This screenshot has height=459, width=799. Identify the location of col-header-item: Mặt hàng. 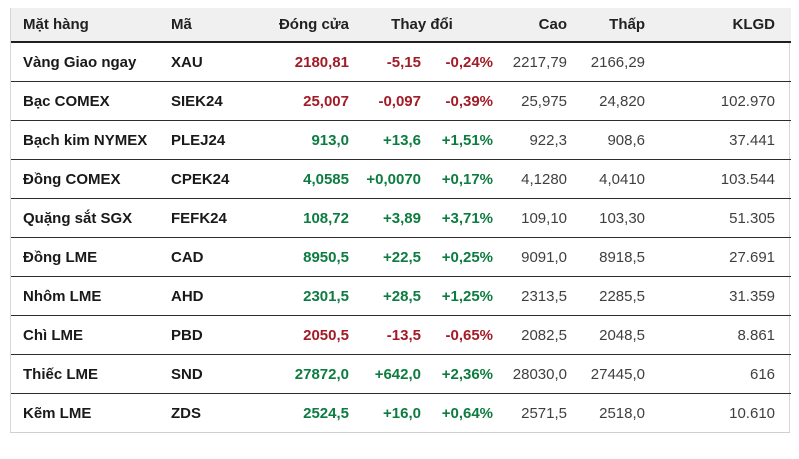
(86, 25).